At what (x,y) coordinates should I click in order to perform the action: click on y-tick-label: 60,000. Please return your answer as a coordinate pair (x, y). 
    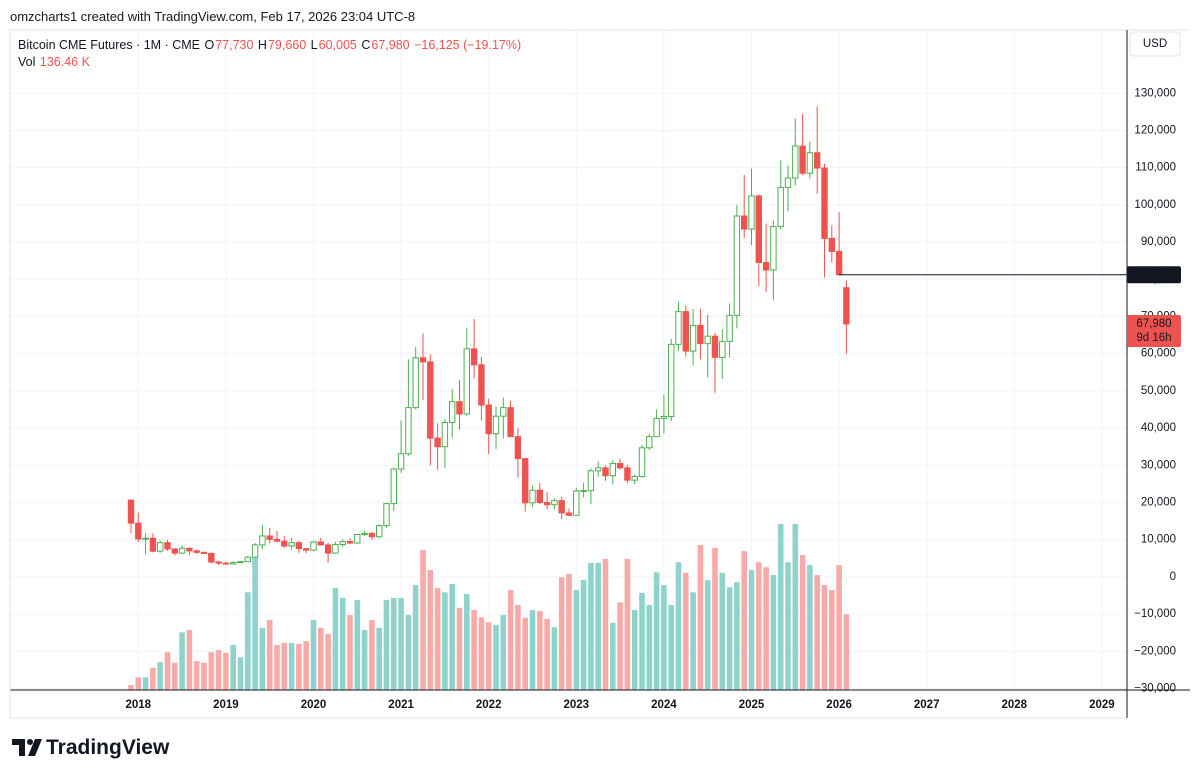
    Looking at the image, I should click on (1158, 354).